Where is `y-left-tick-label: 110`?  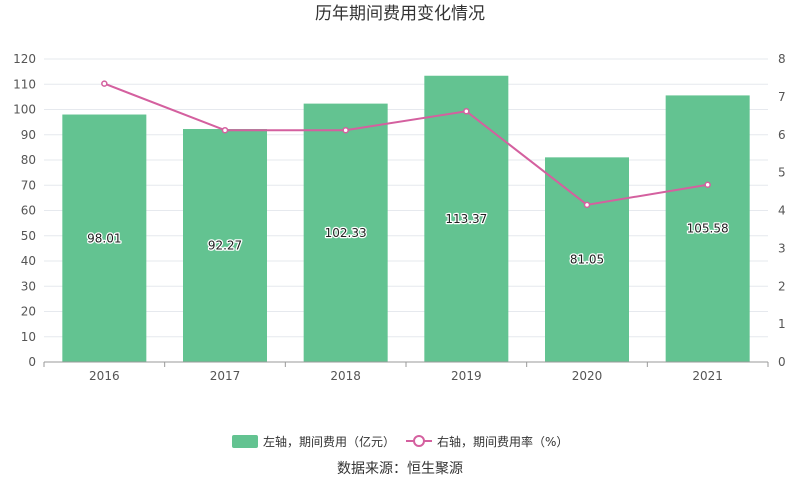 y-left-tick-label: 110 is located at coordinates (24, 84).